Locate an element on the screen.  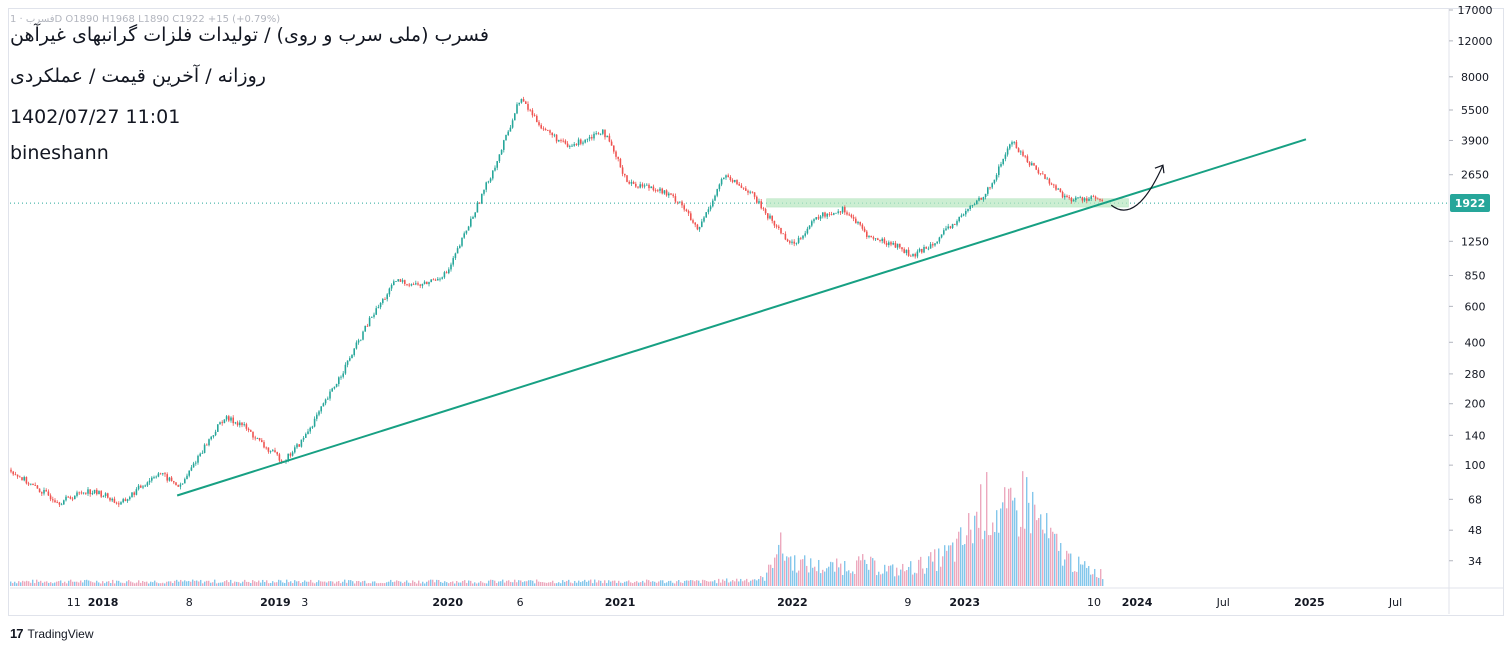
y-tick-label: 48 is located at coordinates (1475, 530).